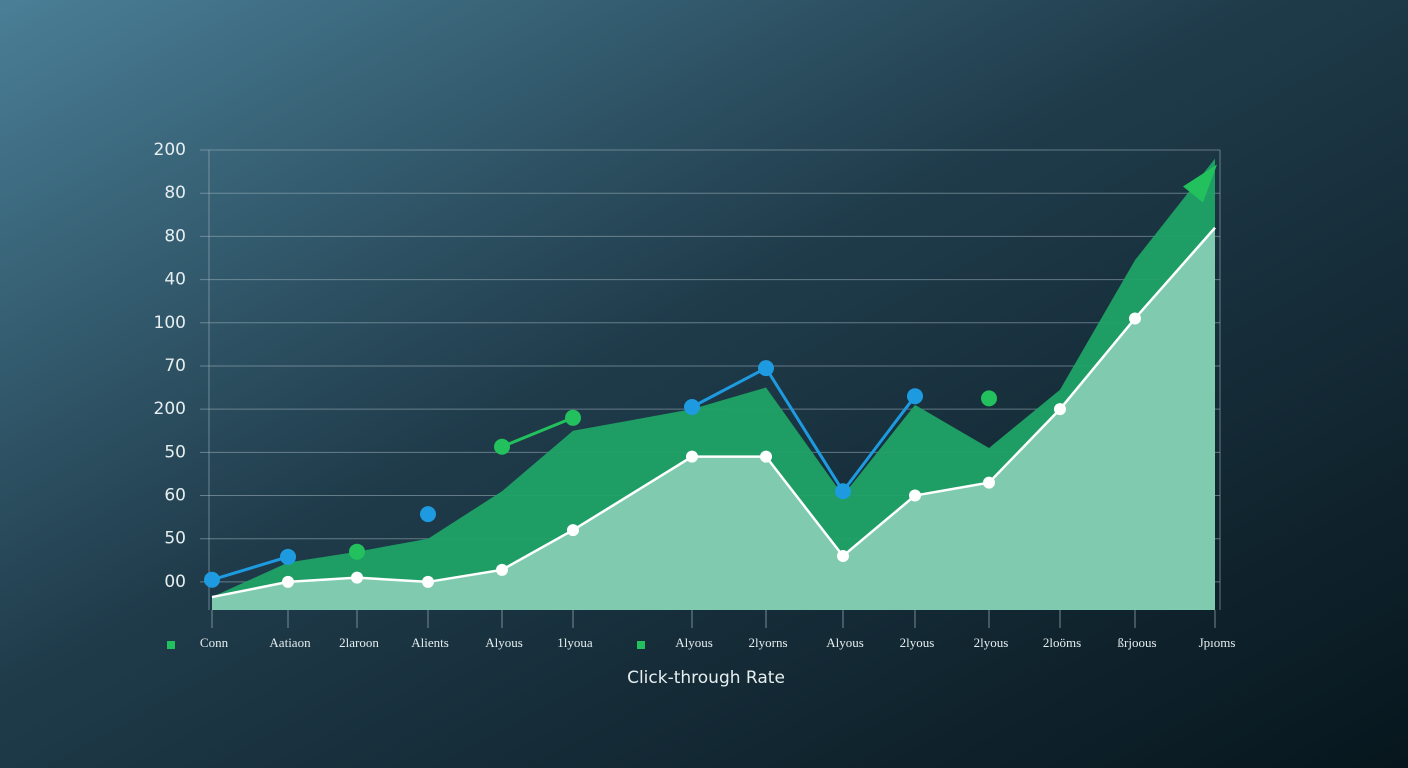  Describe the element at coordinates (214, 642) in the screenshot. I see `x-tick-label: Conn` at that location.